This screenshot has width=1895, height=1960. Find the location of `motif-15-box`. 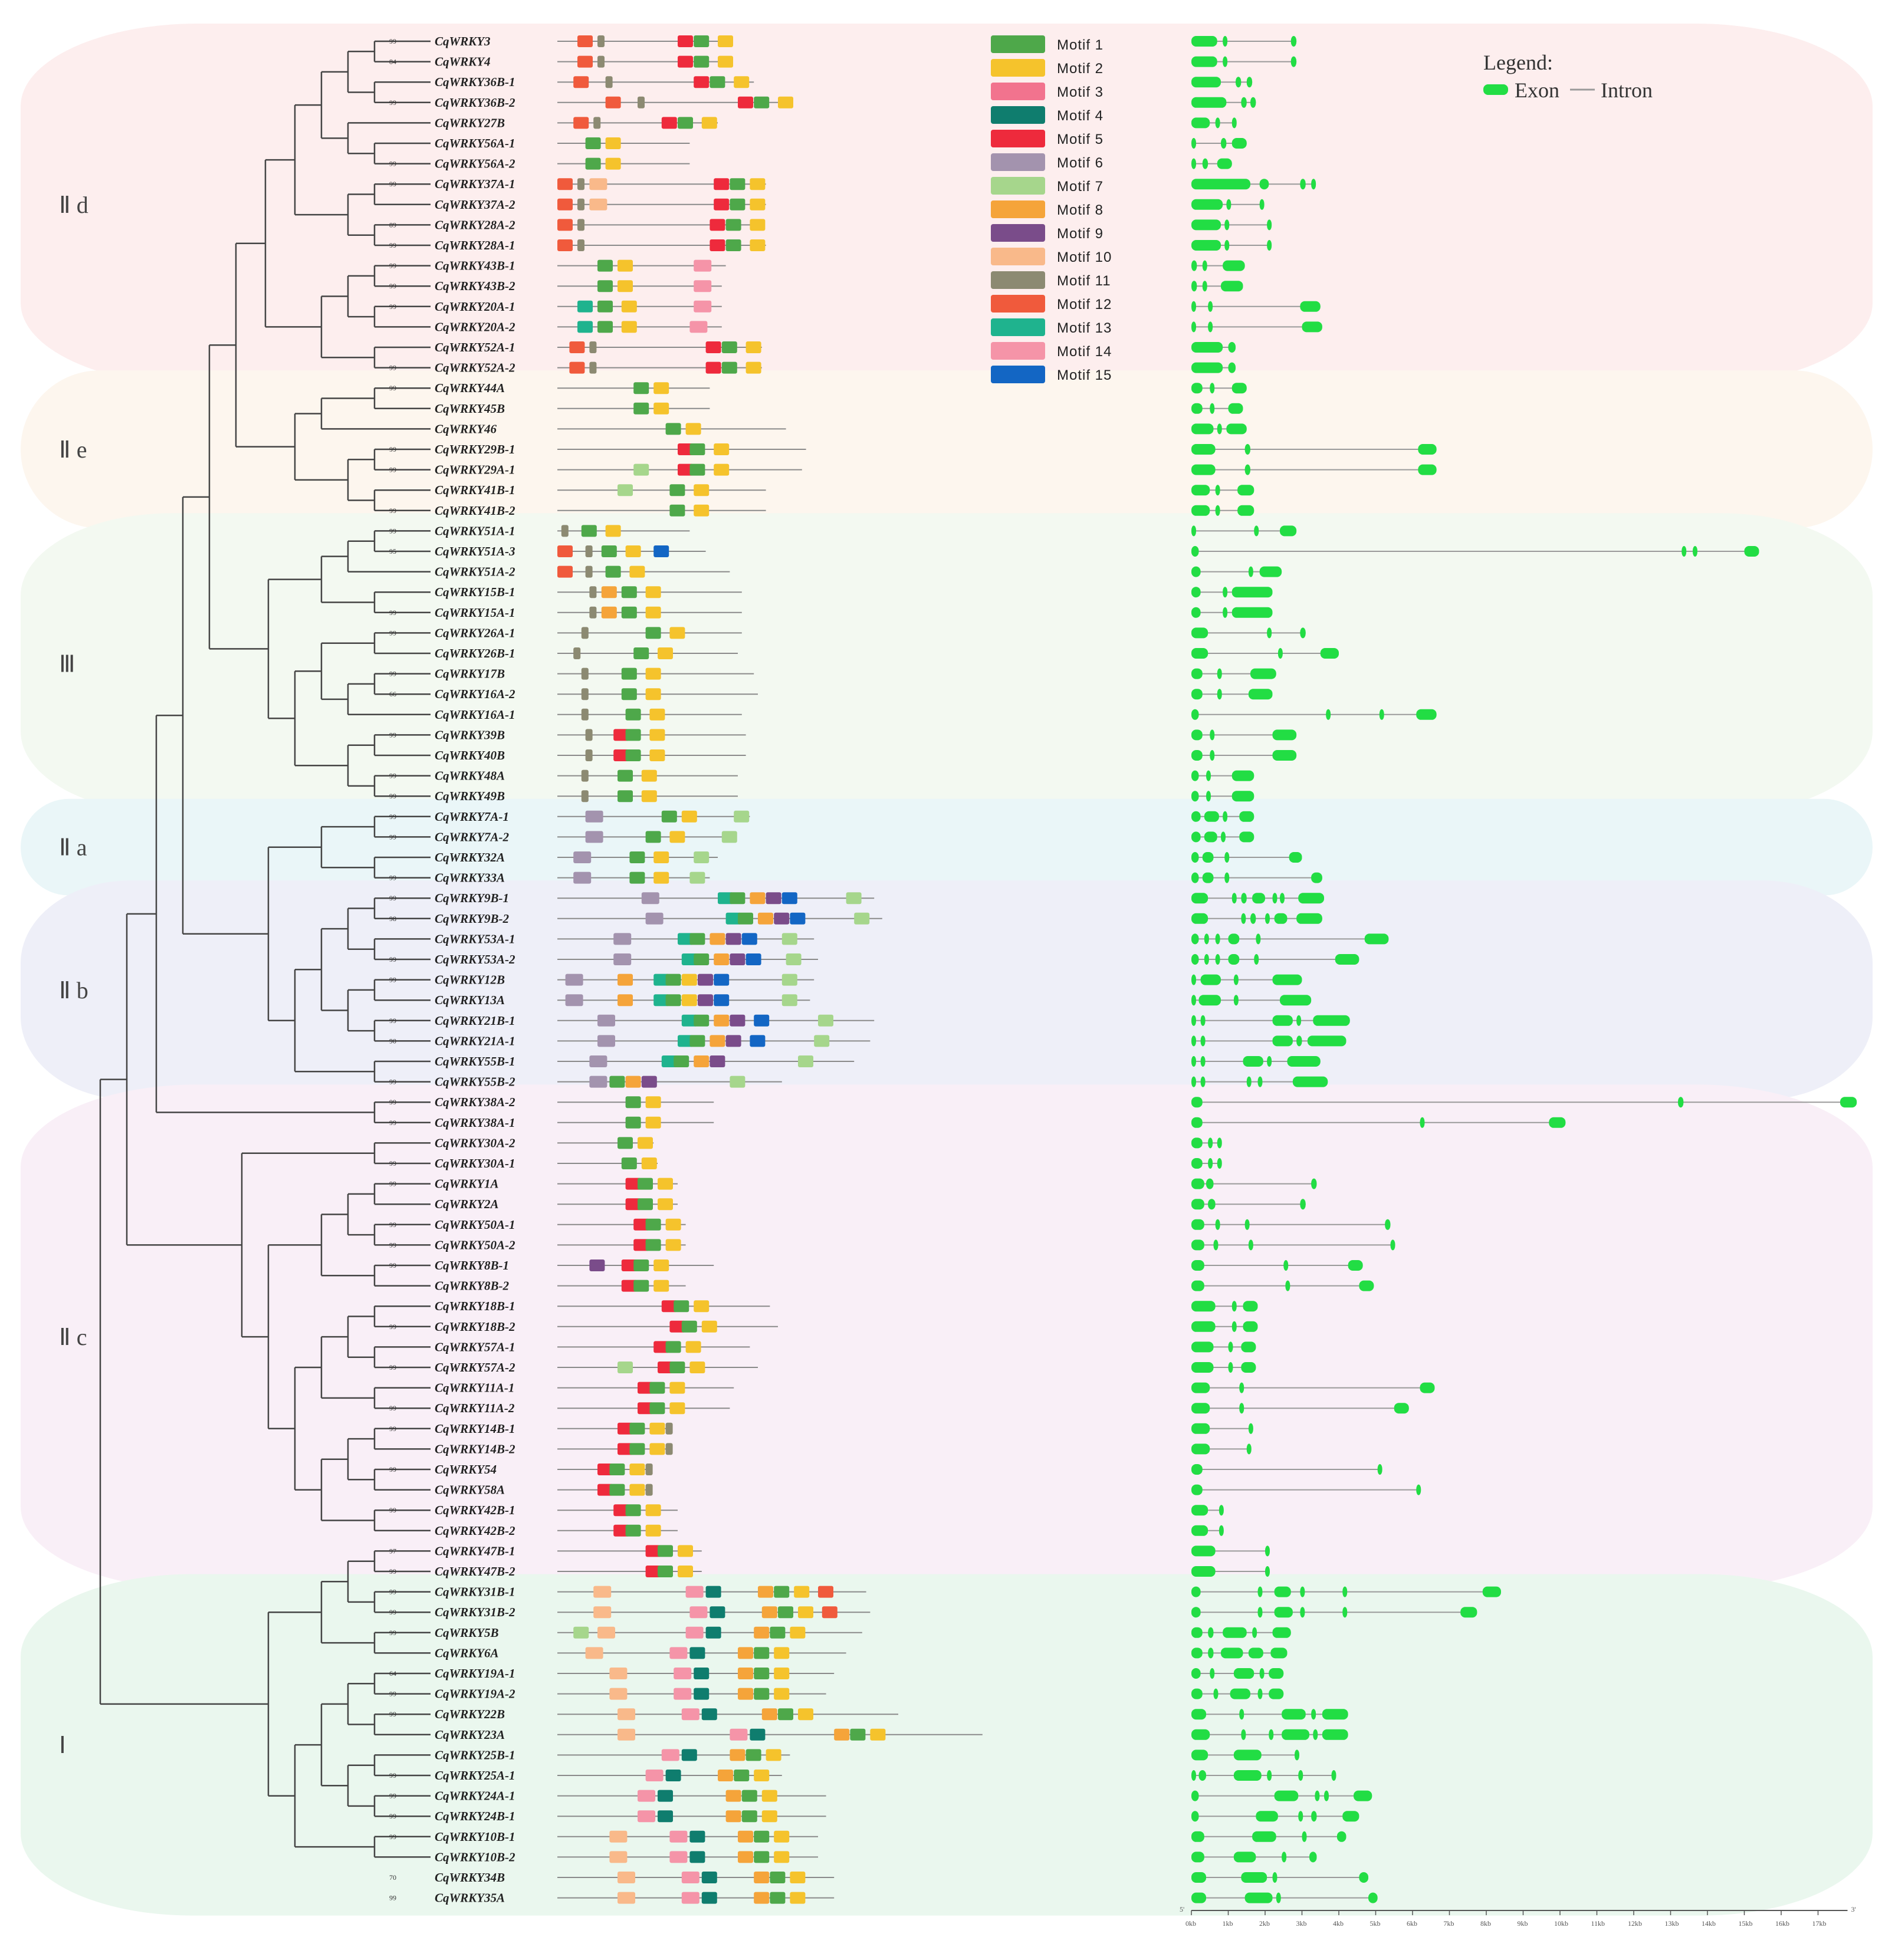

motif-15-box is located at coordinates (749, 939).